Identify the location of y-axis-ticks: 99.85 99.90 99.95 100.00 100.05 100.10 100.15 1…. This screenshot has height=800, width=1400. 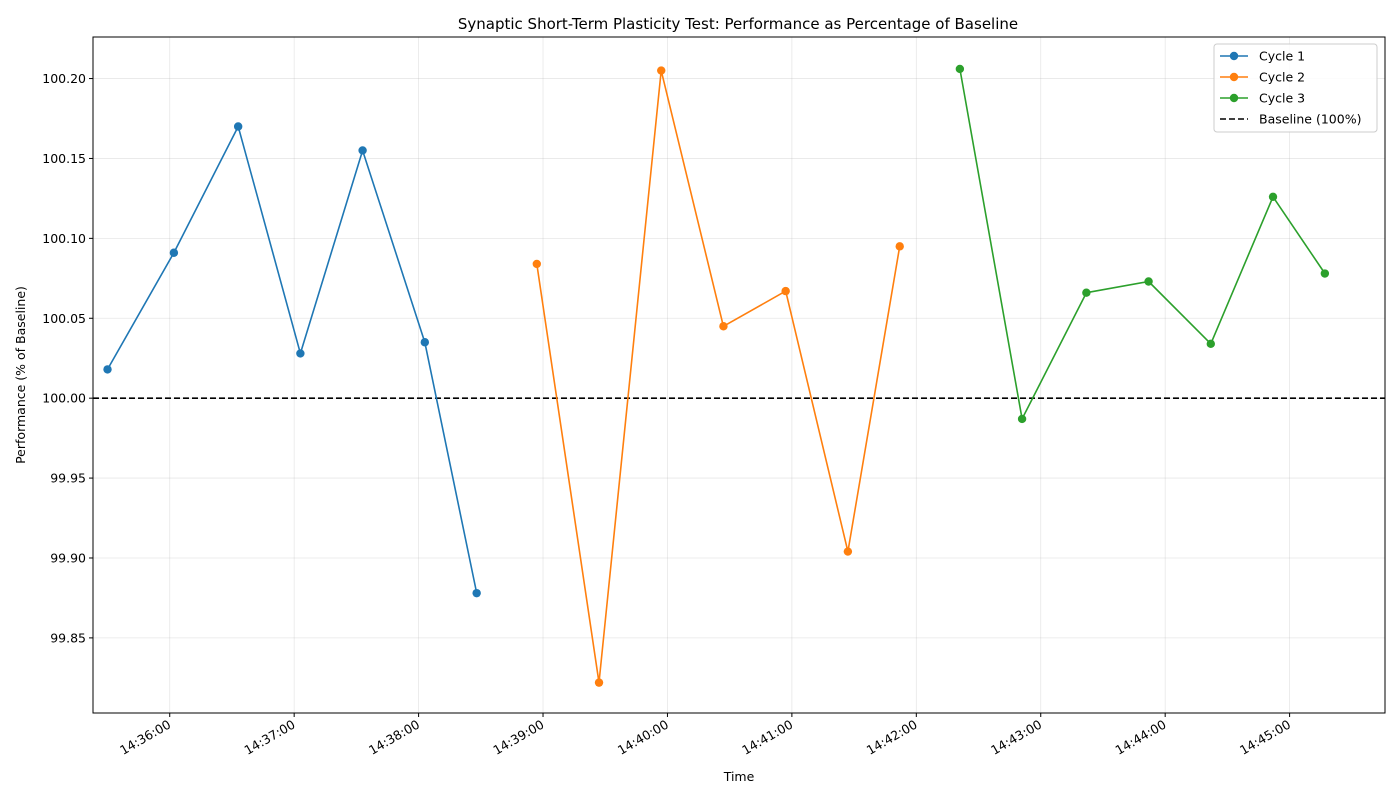
(67, 358).